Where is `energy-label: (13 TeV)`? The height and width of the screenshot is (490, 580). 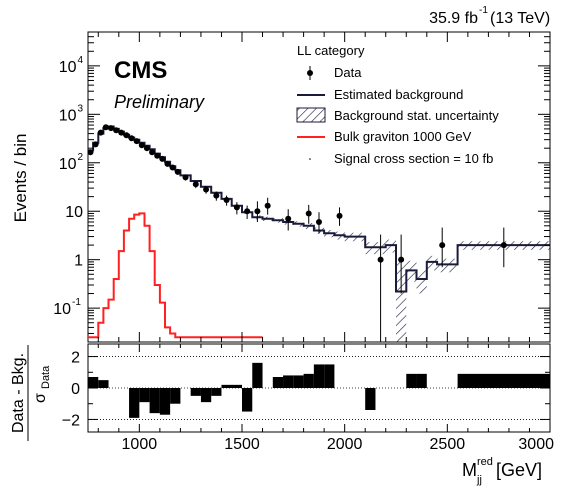
energy-label: (13 TeV) is located at coordinates (520, 18).